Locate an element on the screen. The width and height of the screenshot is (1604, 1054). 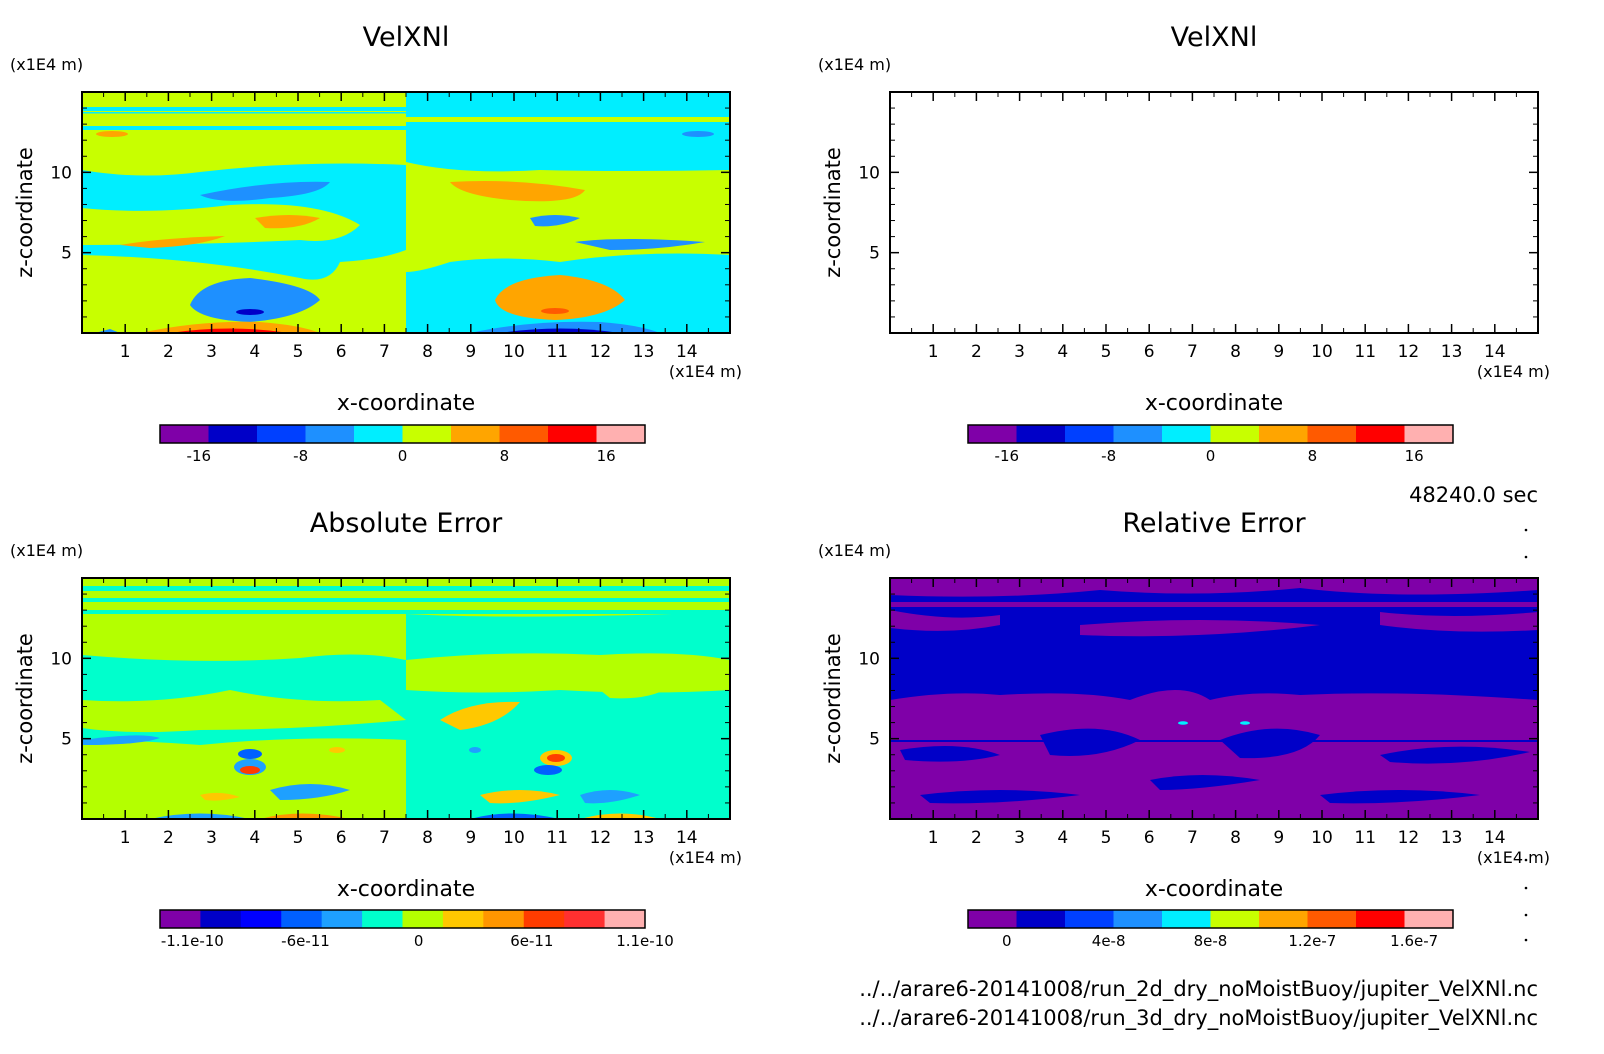
p1-x-tick-label: 1 is located at coordinates (933, 352).